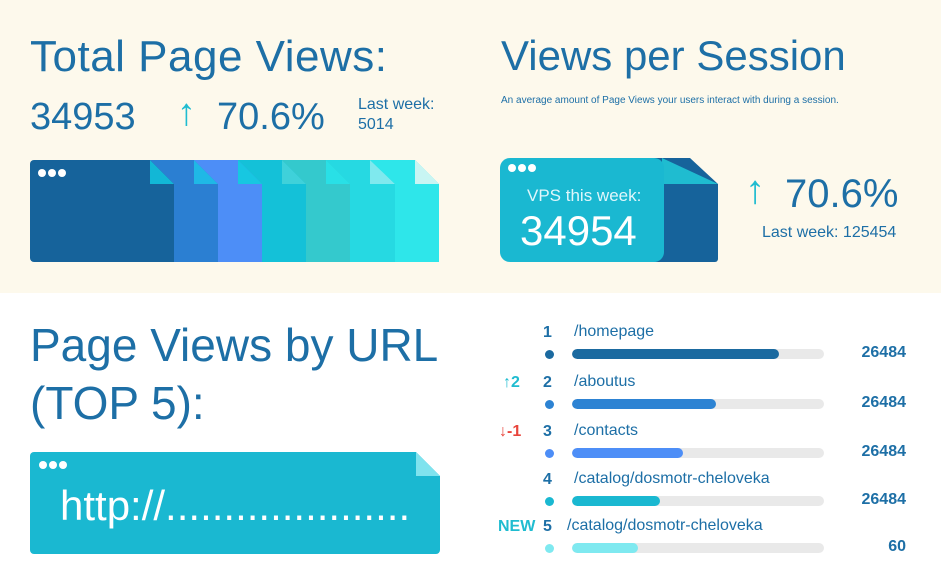  Describe the element at coordinates (470, 344) in the screenshot. I see `url-row: 1/homepage 26484` at that location.